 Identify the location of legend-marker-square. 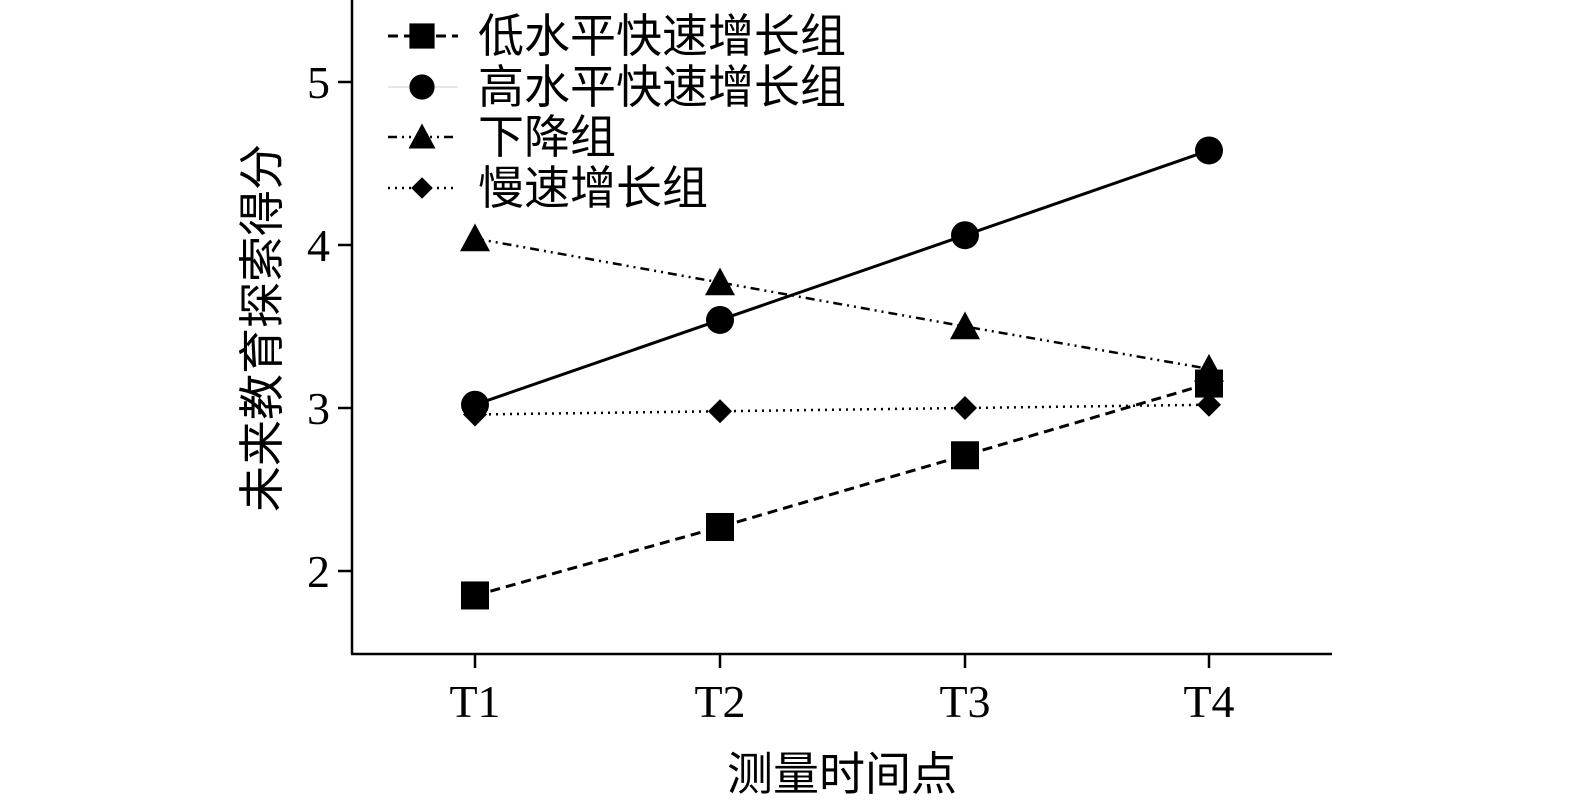
(422, 36).